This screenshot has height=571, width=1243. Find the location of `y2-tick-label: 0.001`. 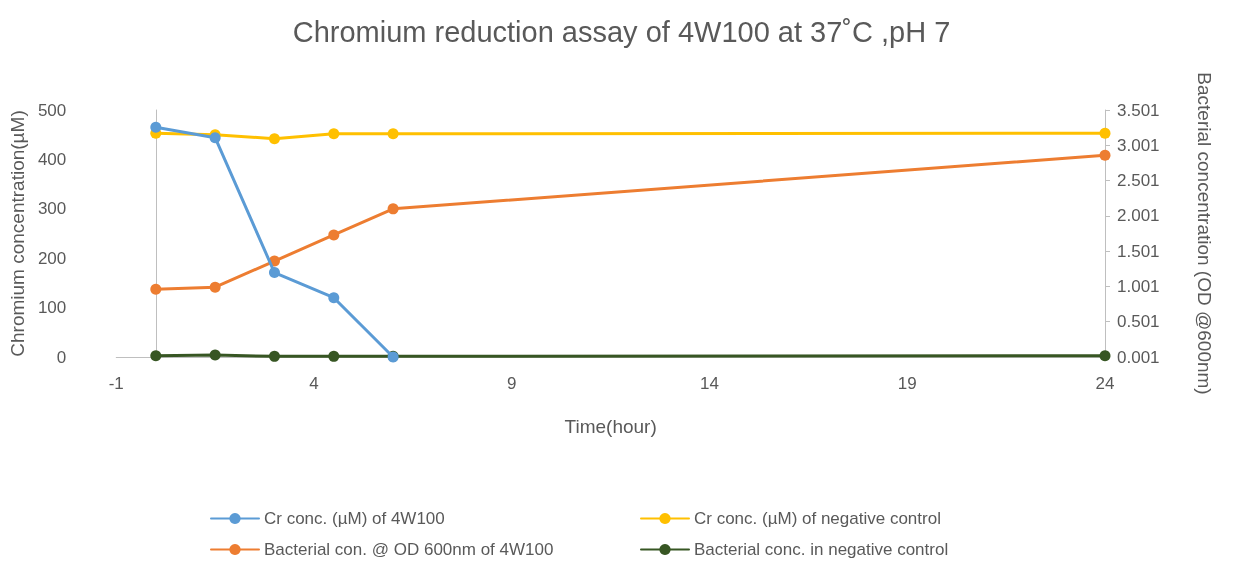

y2-tick-label: 0.001 is located at coordinates (1138, 357).